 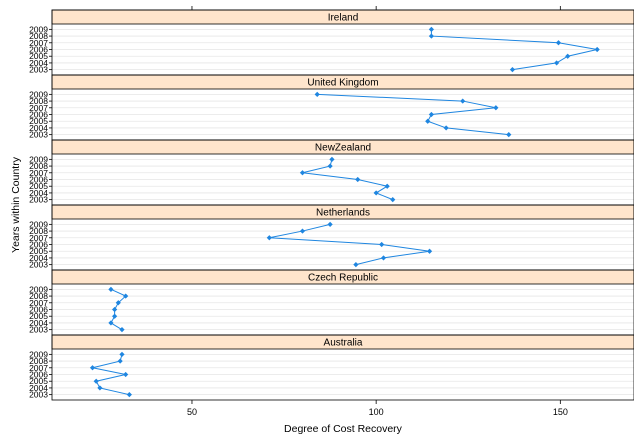 What do you see at coordinates (376, 412) in the screenshot?
I see `x-tick-label: 100` at bounding box center [376, 412].